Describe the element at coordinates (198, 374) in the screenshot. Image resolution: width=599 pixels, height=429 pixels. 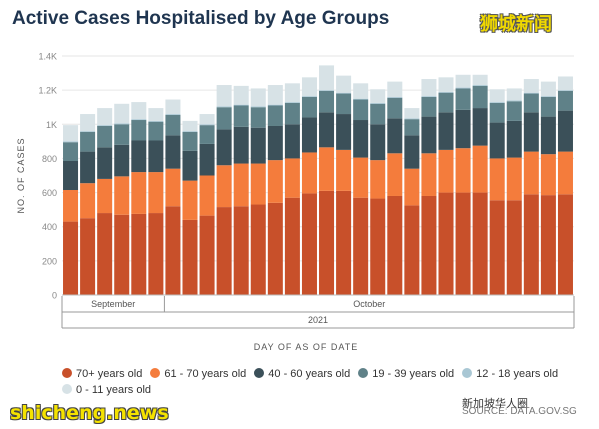
I see `legend-item: 61 - 70 years old` at that location.